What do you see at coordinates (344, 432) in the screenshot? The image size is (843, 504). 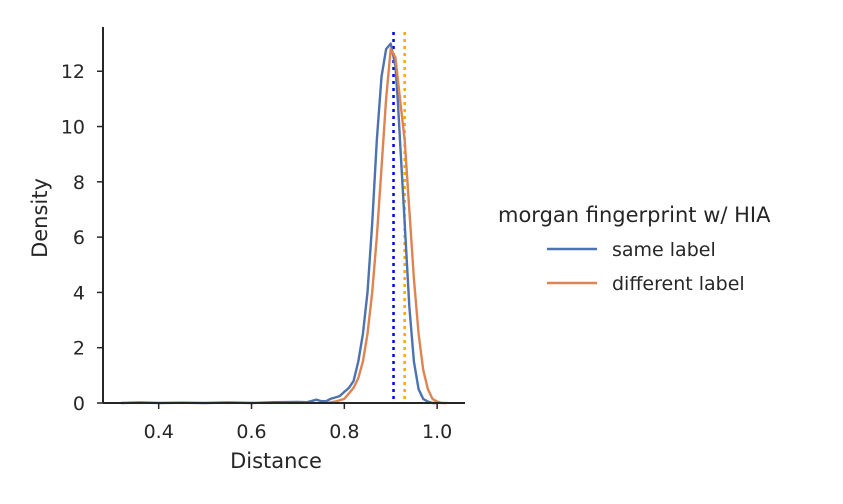 I see `x-tick-label-2: 0.8` at bounding box center [344, 432].